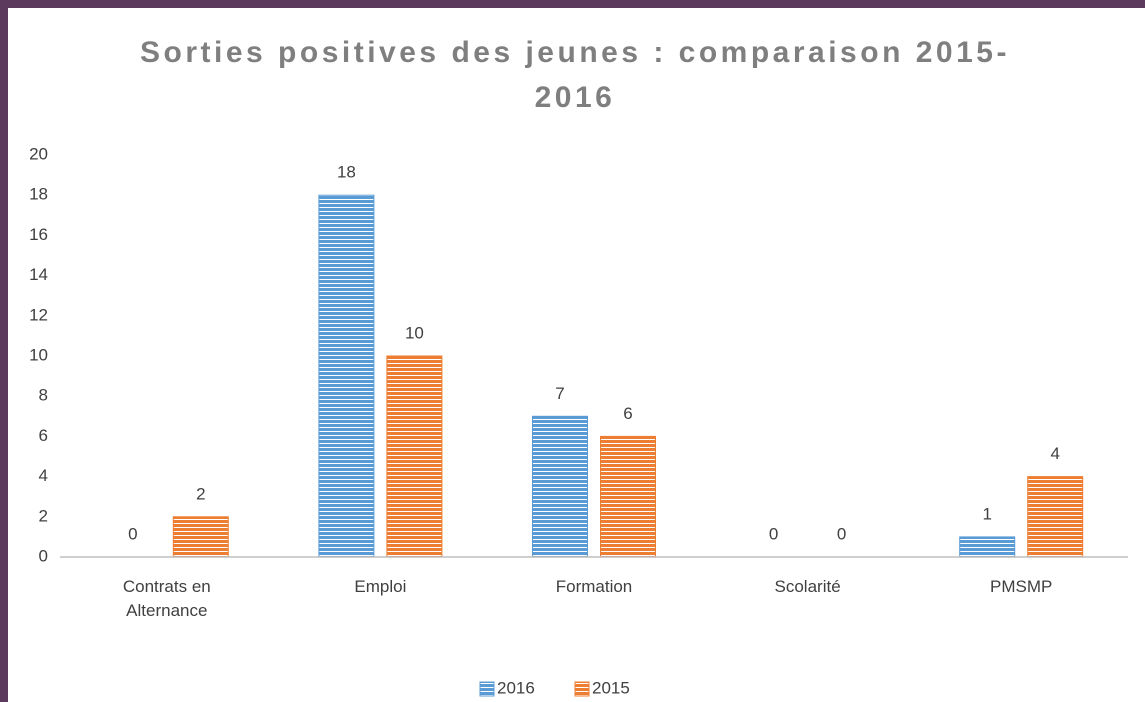 Image resolution: width=1145 pixels, height=702 pixels. I want to click on y-tick-label: 10, so click(38, 354).